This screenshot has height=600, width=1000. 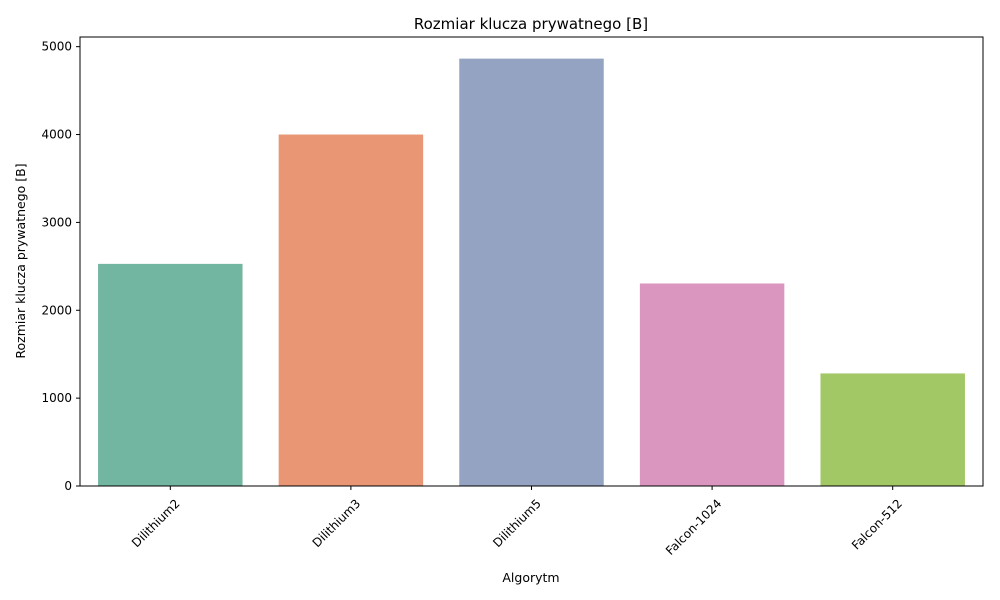 I want to click on bar-dilithium5, so click(x=531, y=272).